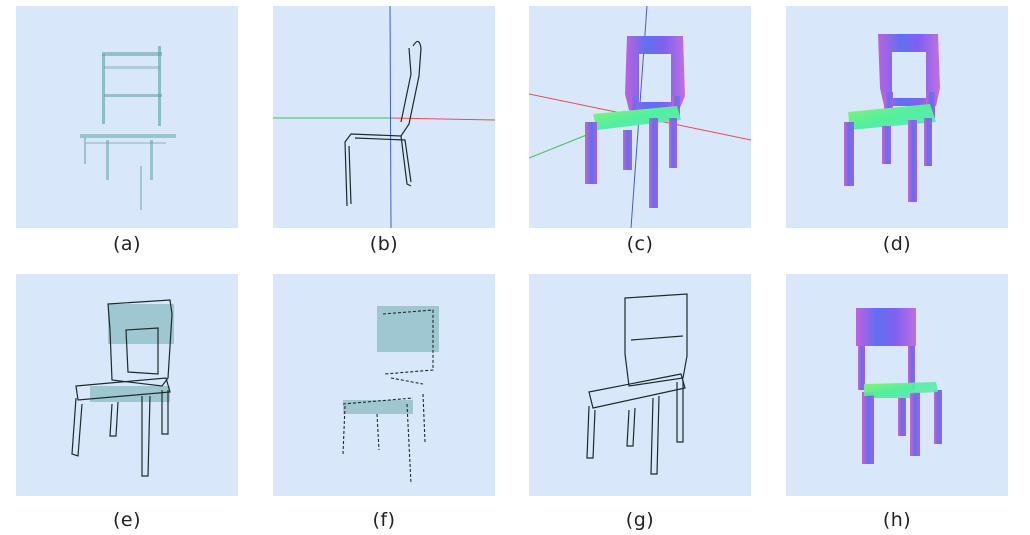 This screenshot has width=1030, height=535. I want to click on panel-c, so click(640, 117).